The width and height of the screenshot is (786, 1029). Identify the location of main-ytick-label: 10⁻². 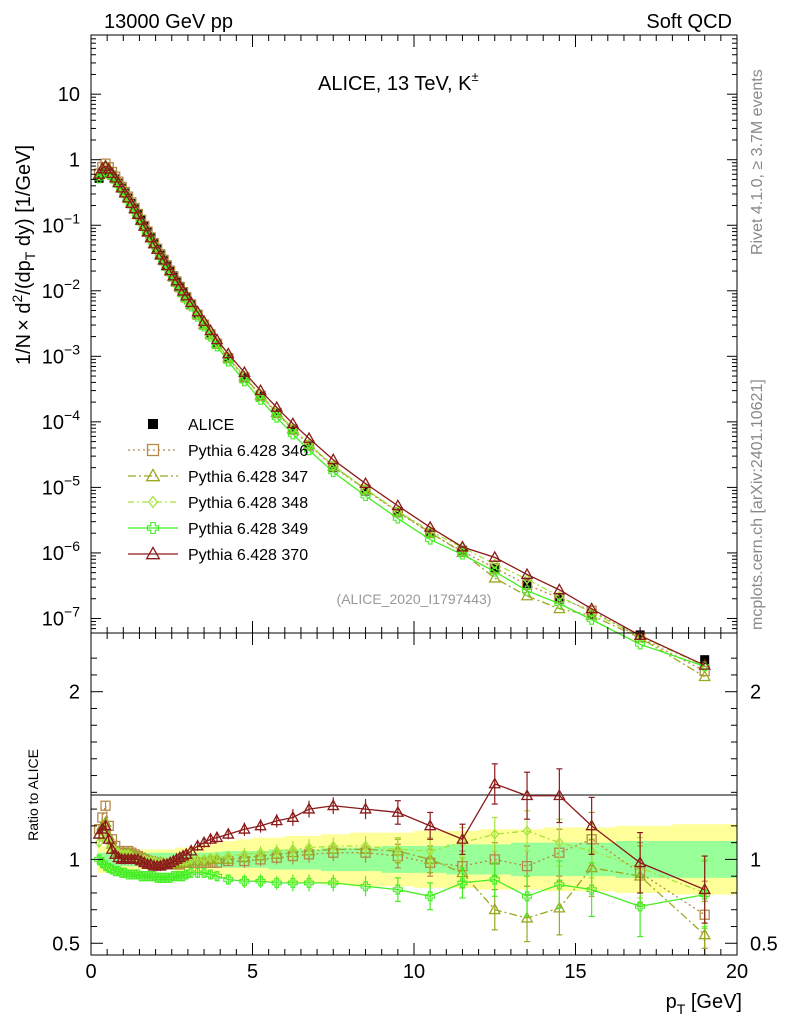
(61, 289).